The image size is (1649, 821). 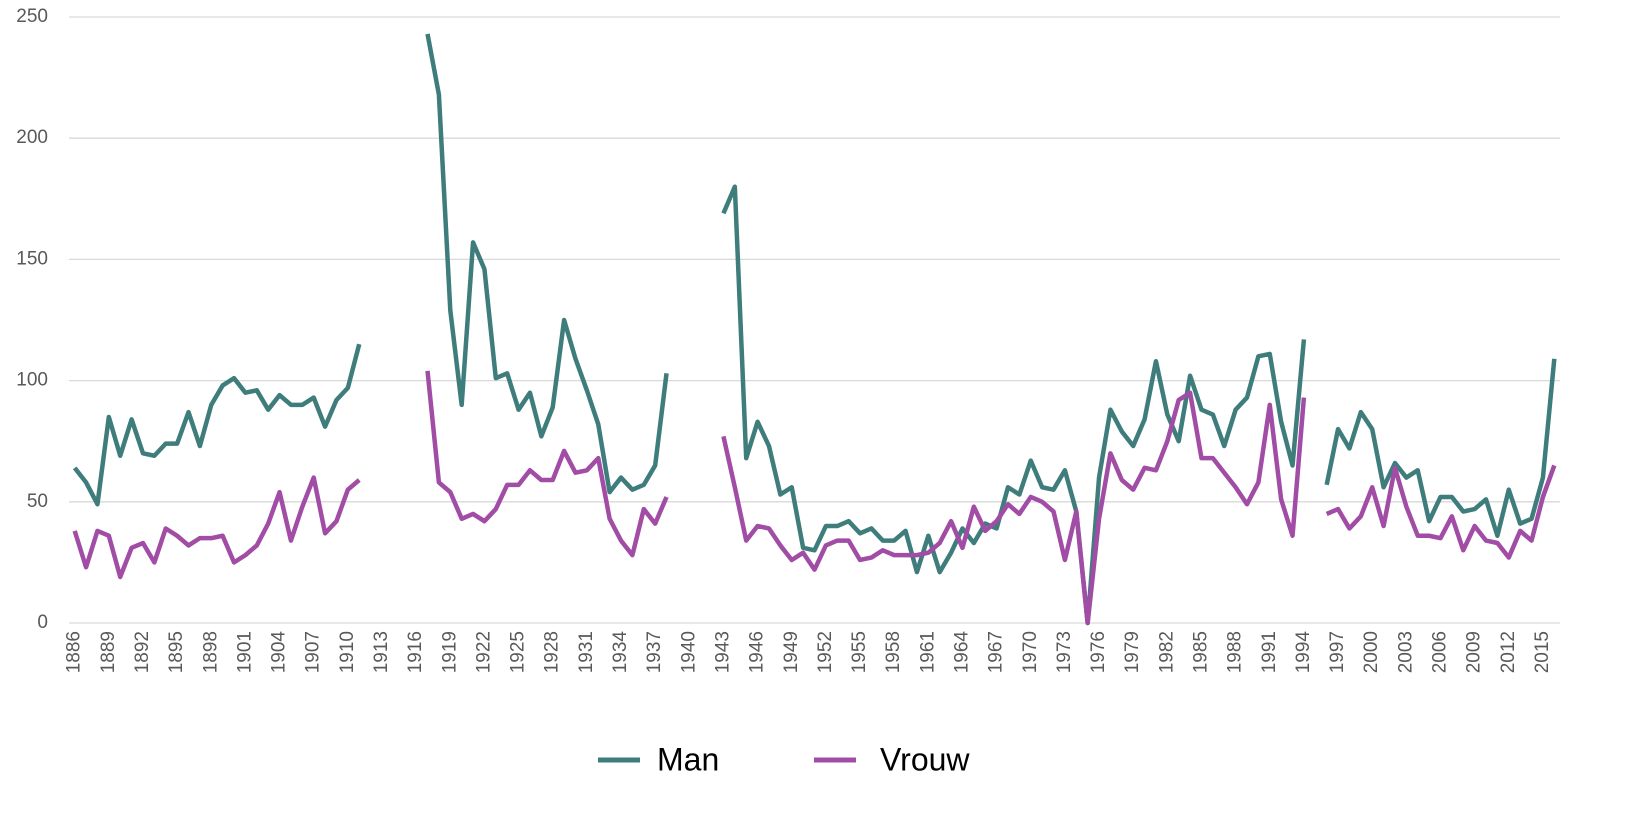 I want to click on x-tick-label: 1955, so click(x=859, y=652).